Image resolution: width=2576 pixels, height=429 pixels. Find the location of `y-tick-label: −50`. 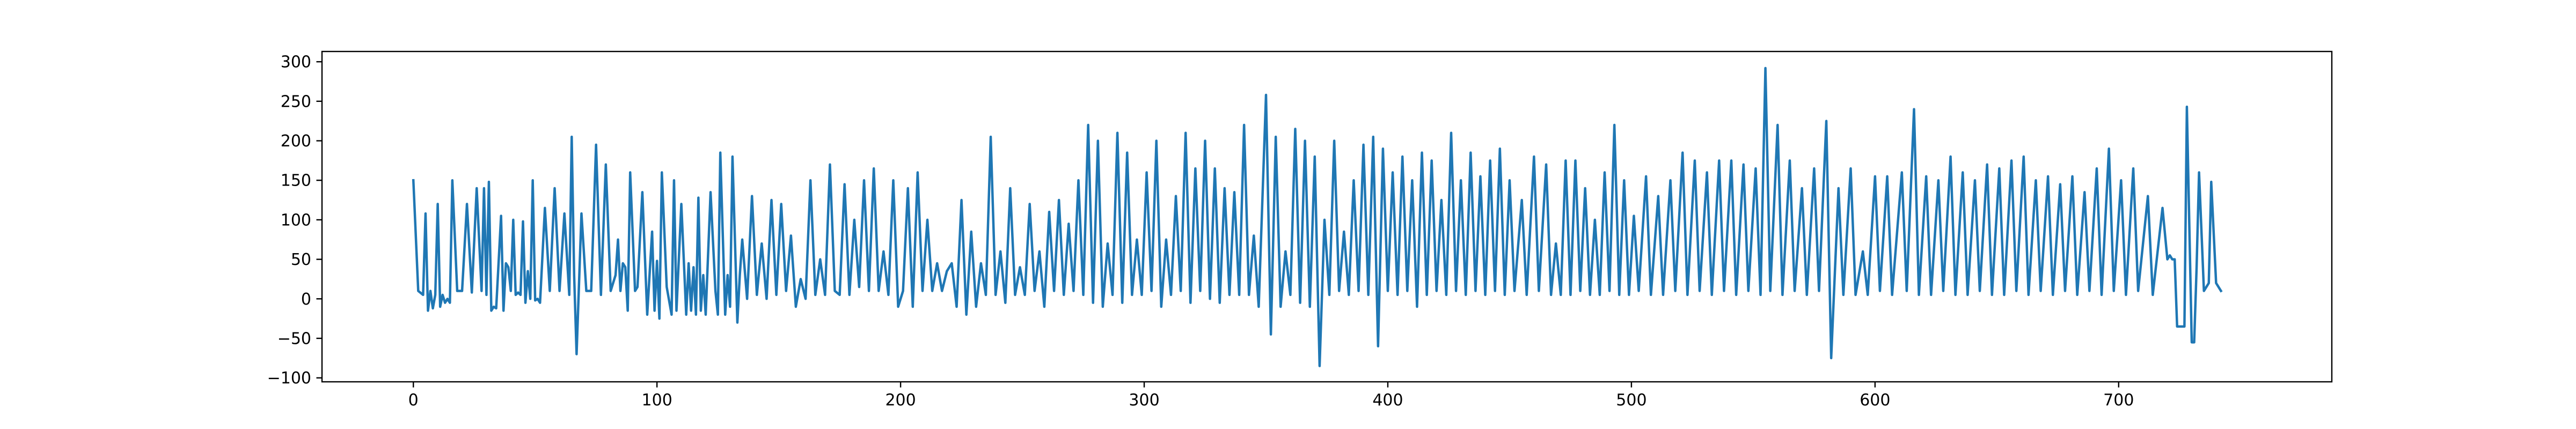

y-tick-label: −50 is located at coordinates (294, 338).